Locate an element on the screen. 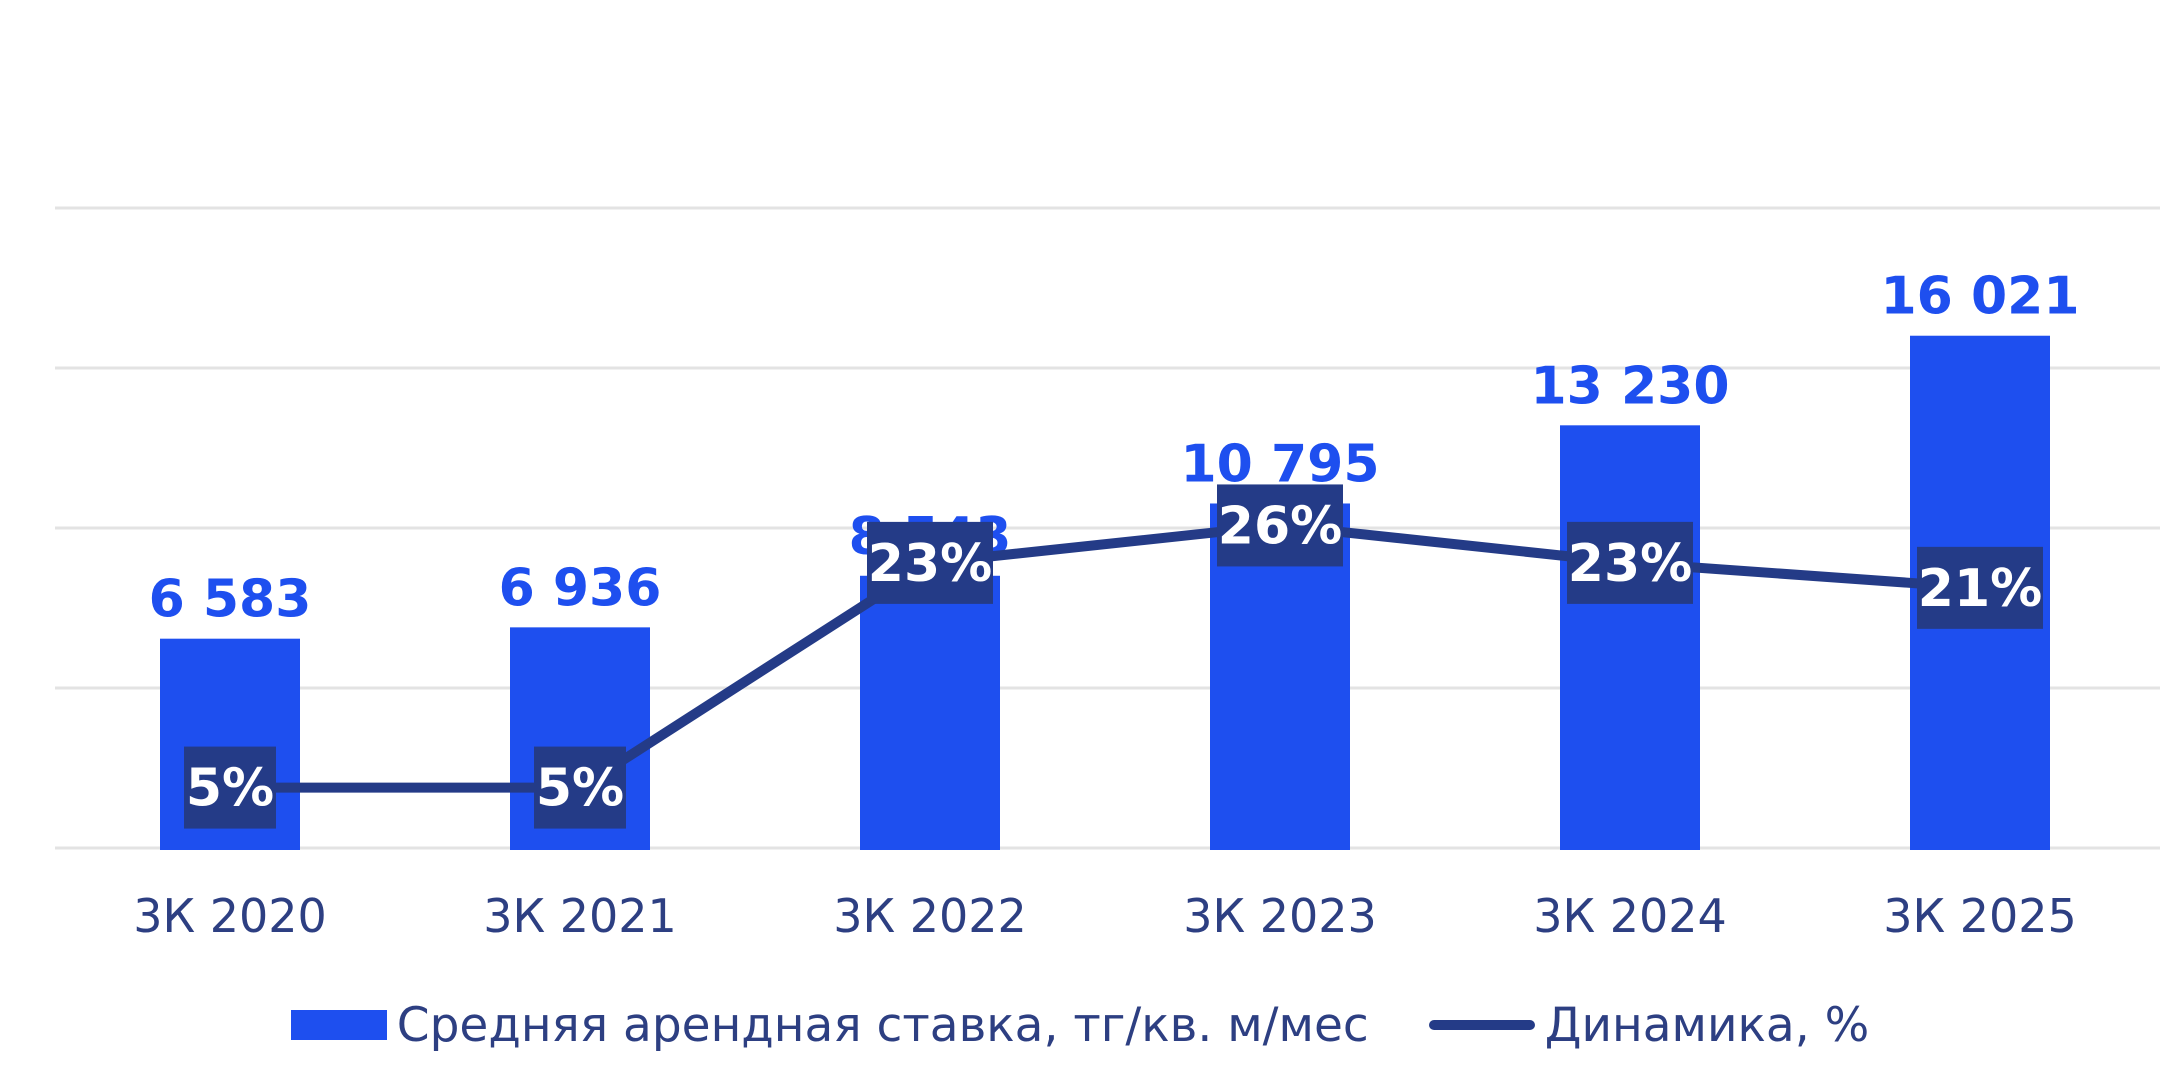  x-tick-label-4: 3К 2024 is located at coordinates (1630, 916).